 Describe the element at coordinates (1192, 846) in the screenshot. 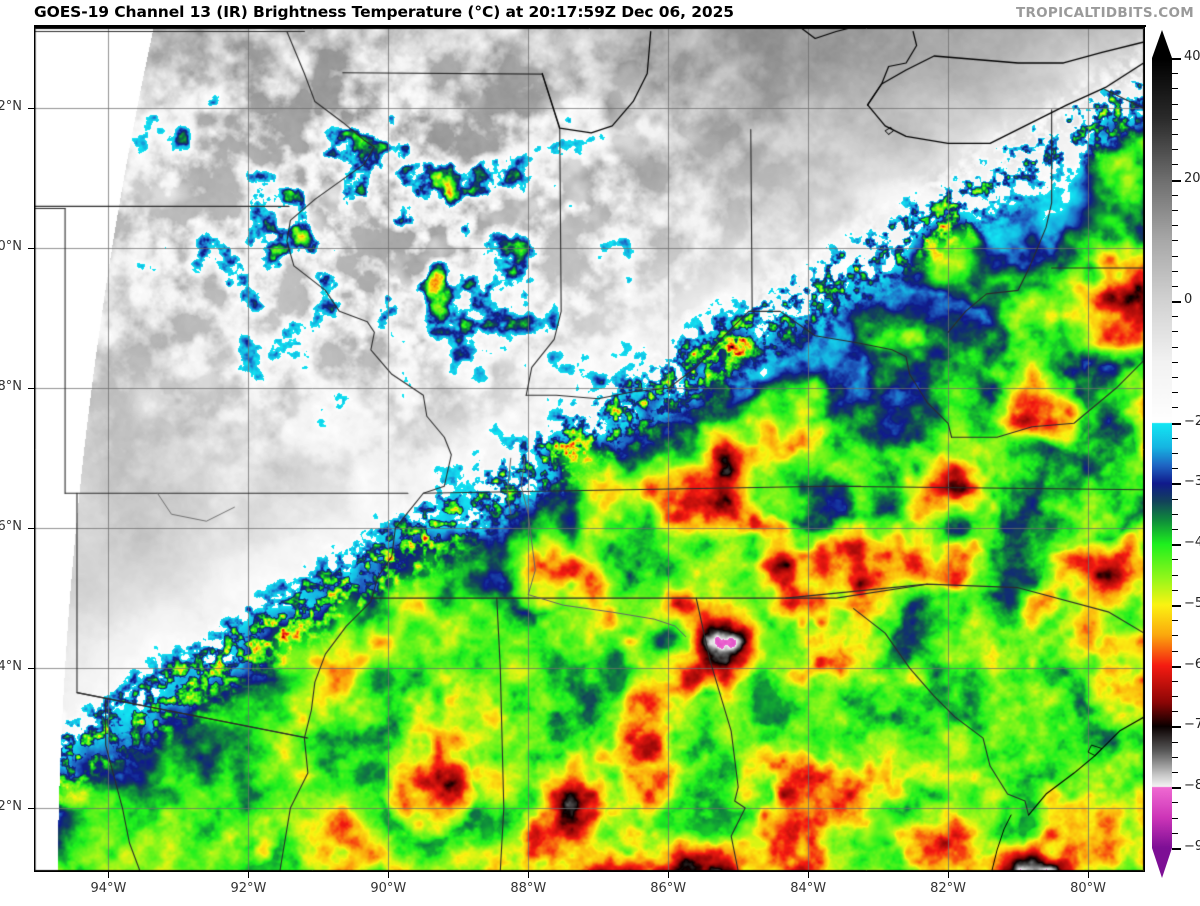

I see `colorbar-tick-label: −90` at that location.